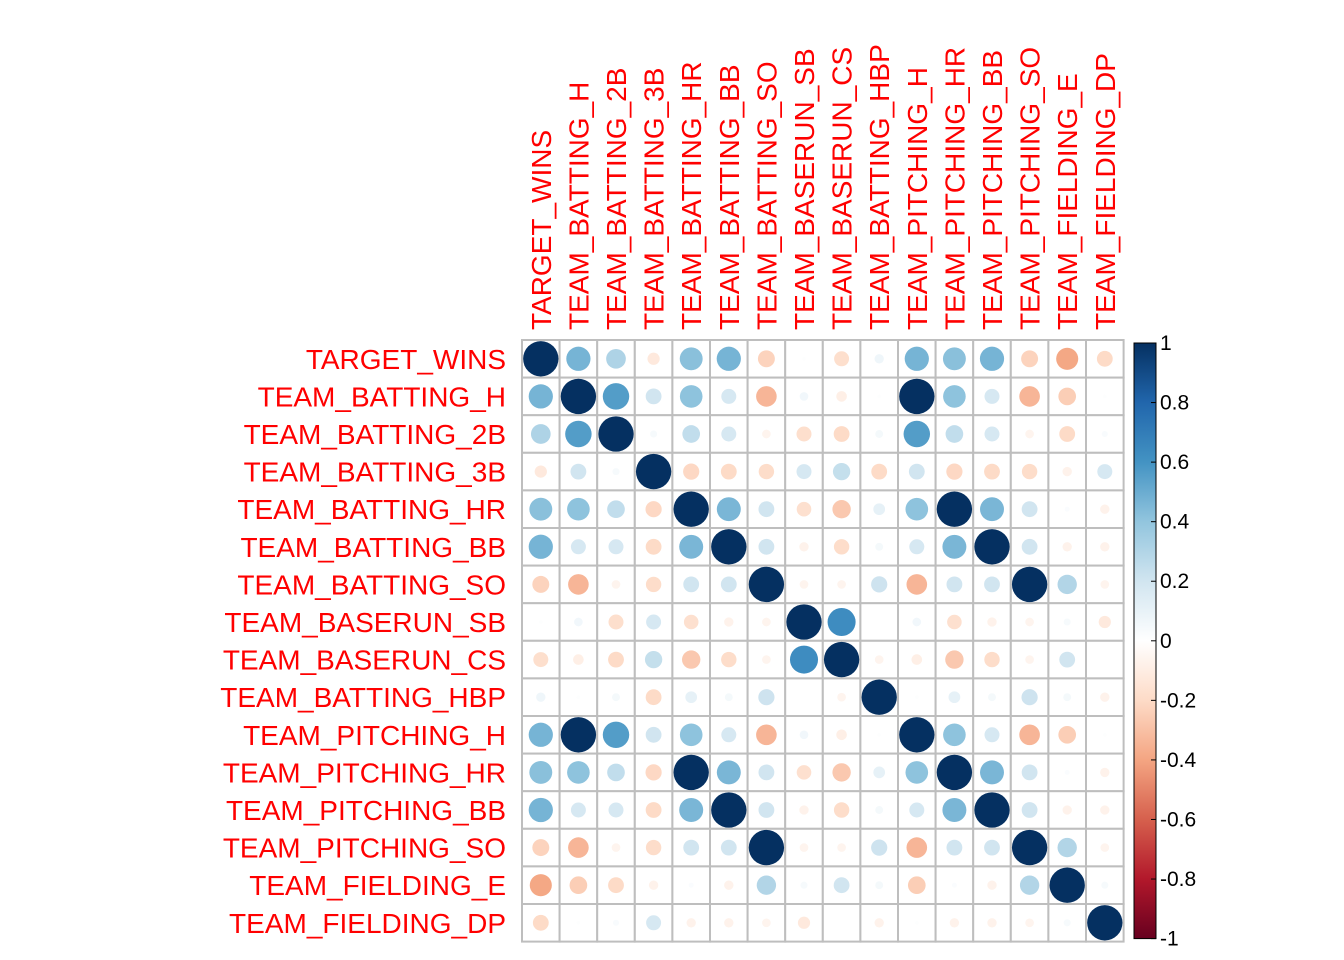  What do you see at coordinates (1174, 403) in the screenshot?
I see `colorbar-tick-label: 0.8` at bounding box center [1174, 403].